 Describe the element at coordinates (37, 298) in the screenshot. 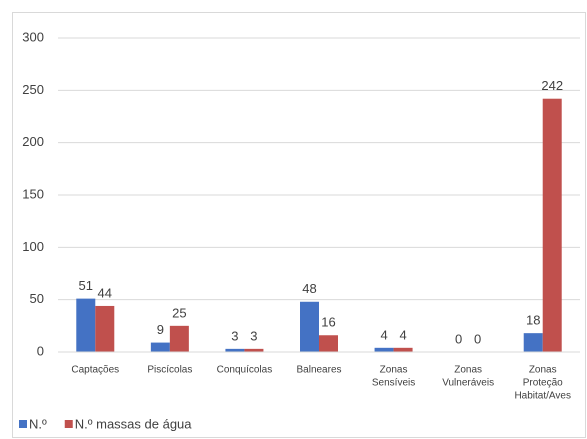

I see `y-tick-label: 50` at that location.